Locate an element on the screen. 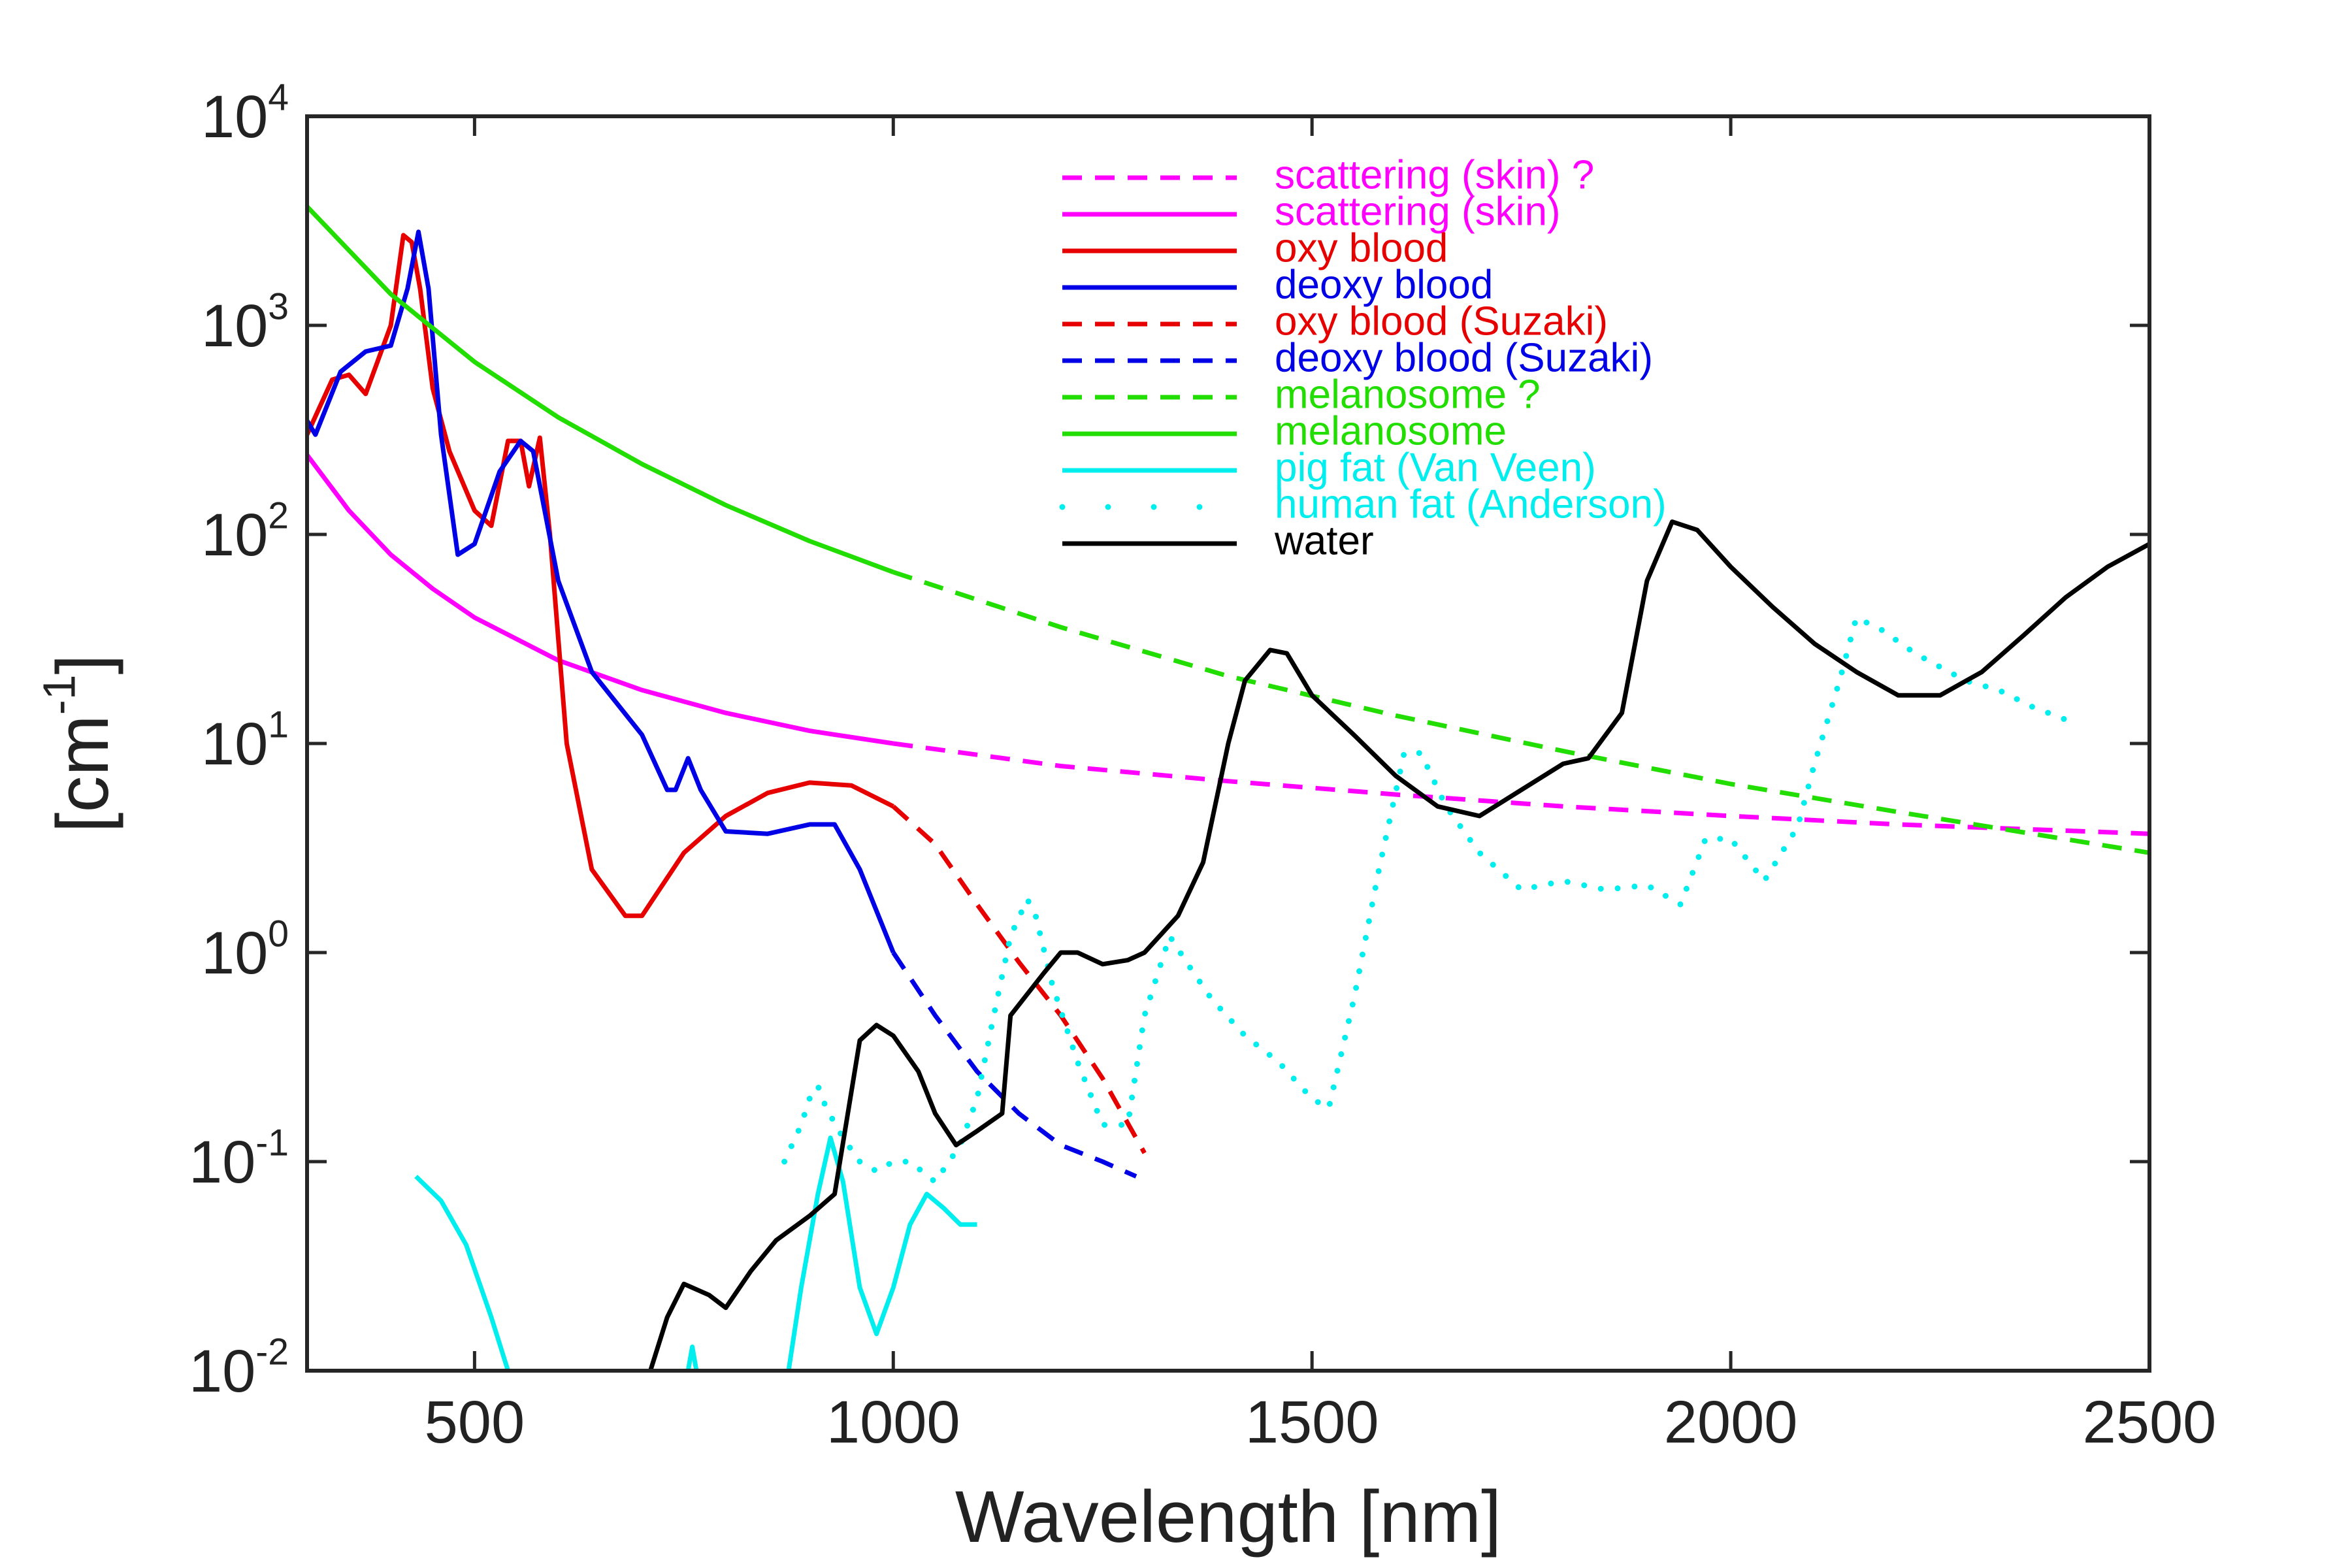 The image size is (2352, 1568). y-tick-label: 10³ is located at coordinates (245, 322).